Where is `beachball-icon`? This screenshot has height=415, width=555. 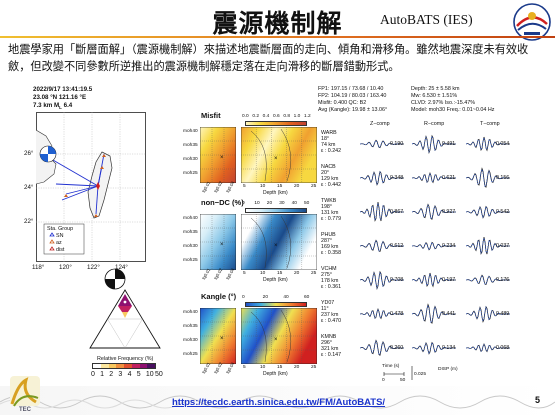
beachball-icon is located at coordinates (115, 279).